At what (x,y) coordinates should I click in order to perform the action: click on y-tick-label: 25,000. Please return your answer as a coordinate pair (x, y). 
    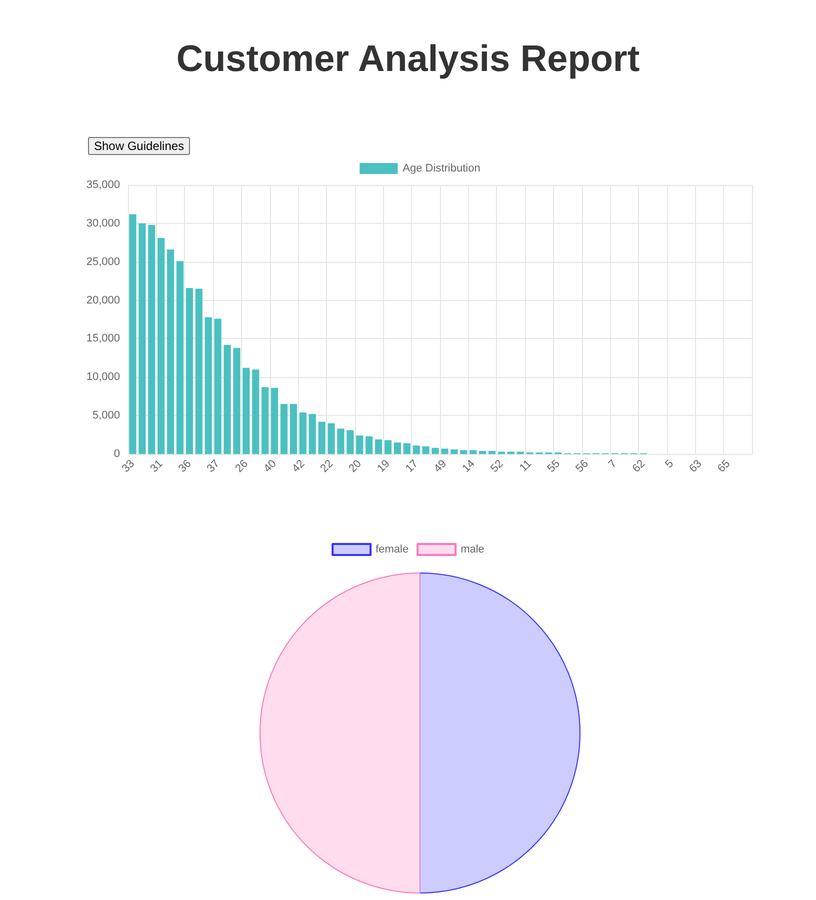
    Looking at the image, I should click on (103, 262).